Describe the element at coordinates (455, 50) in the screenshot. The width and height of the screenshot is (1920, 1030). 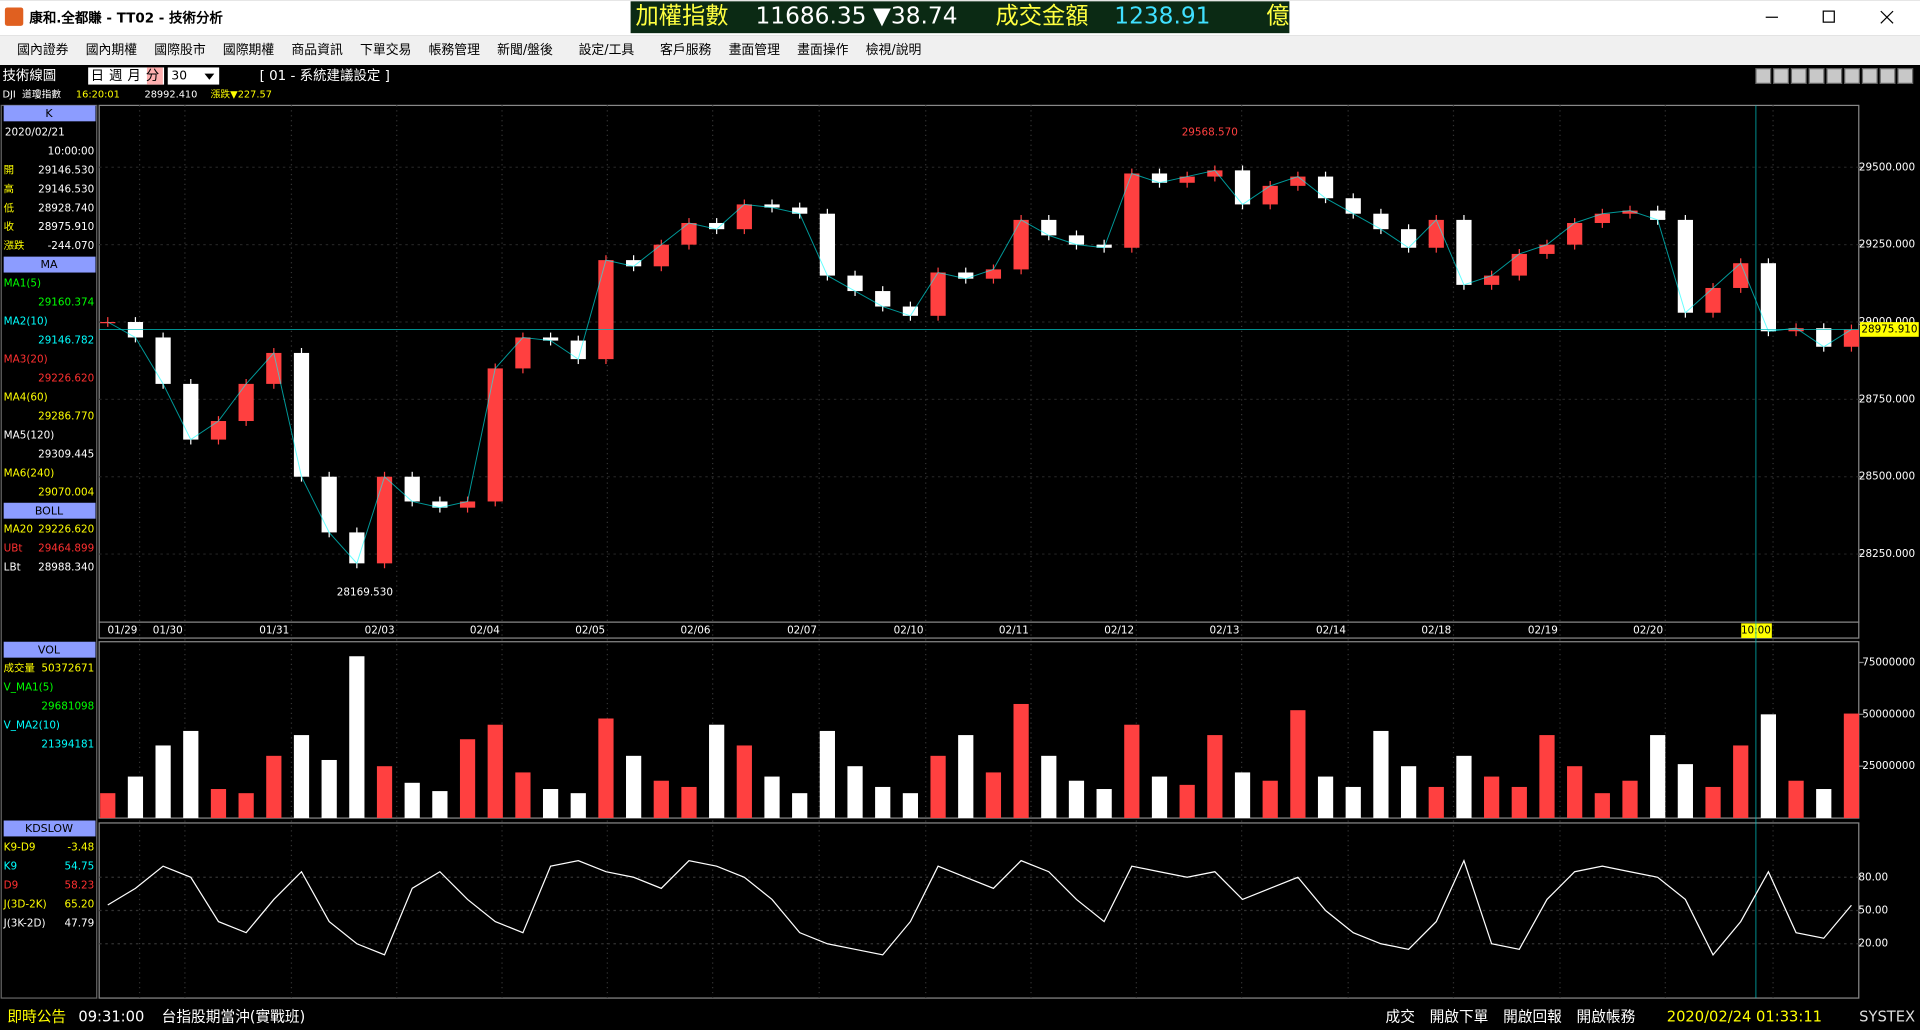
I see `menu-item: 帳務管理` at that location.